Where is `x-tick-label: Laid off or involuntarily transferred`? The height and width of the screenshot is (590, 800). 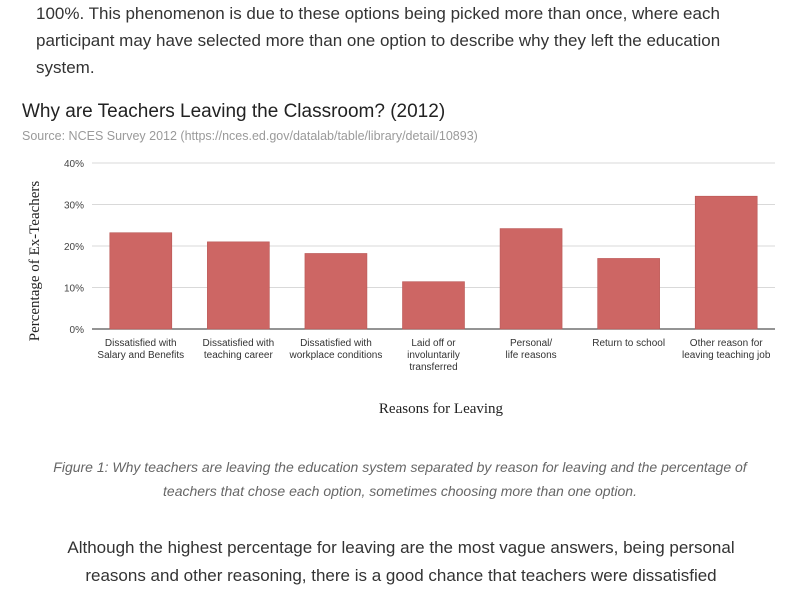 x-tick-label: Laid off or involuntarily transferred is located at coordinates (433, 355).